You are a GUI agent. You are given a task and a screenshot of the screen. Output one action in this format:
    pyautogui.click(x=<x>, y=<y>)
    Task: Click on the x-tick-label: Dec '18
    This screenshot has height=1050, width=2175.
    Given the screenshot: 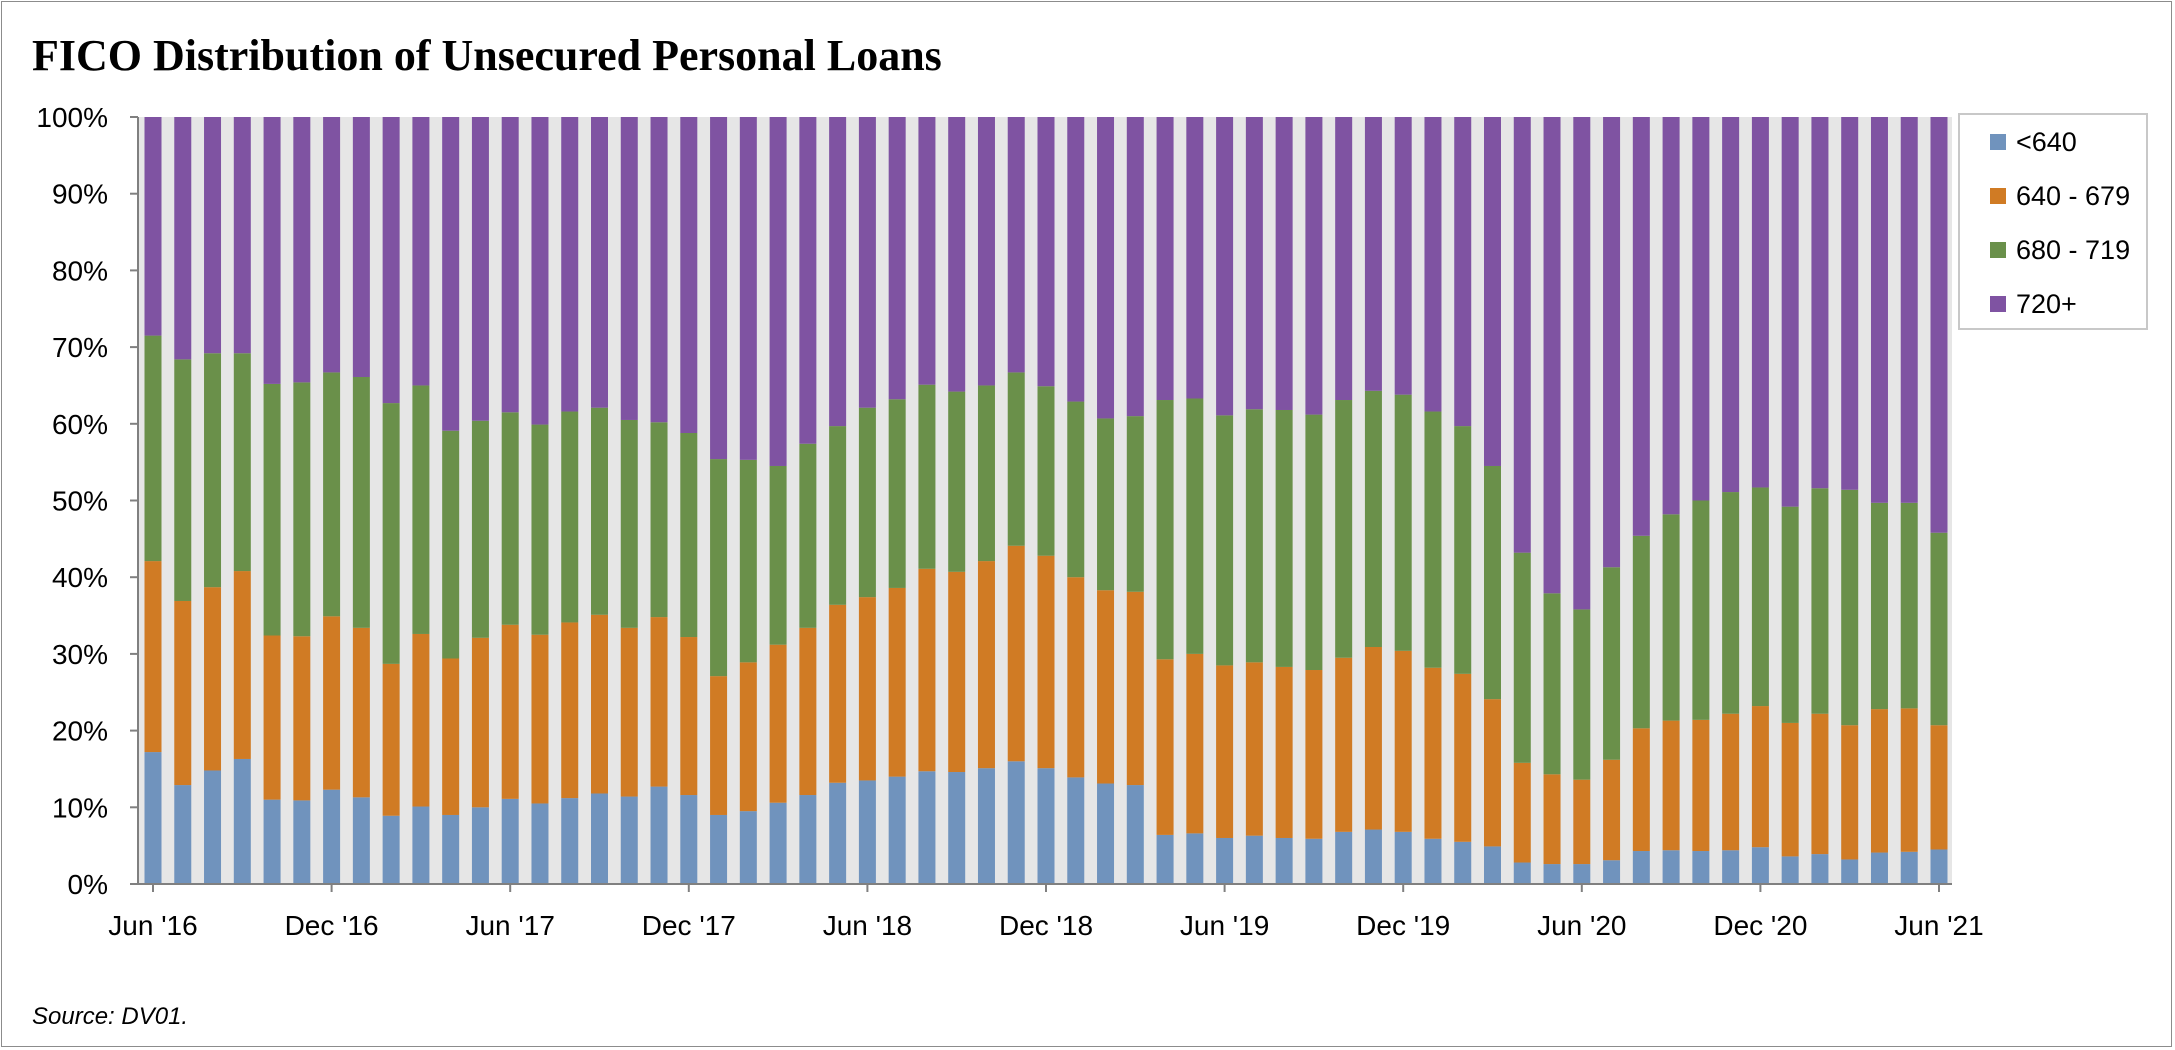 What is the action you would take?
    pyautogui.click(x=1046, y=925)
    